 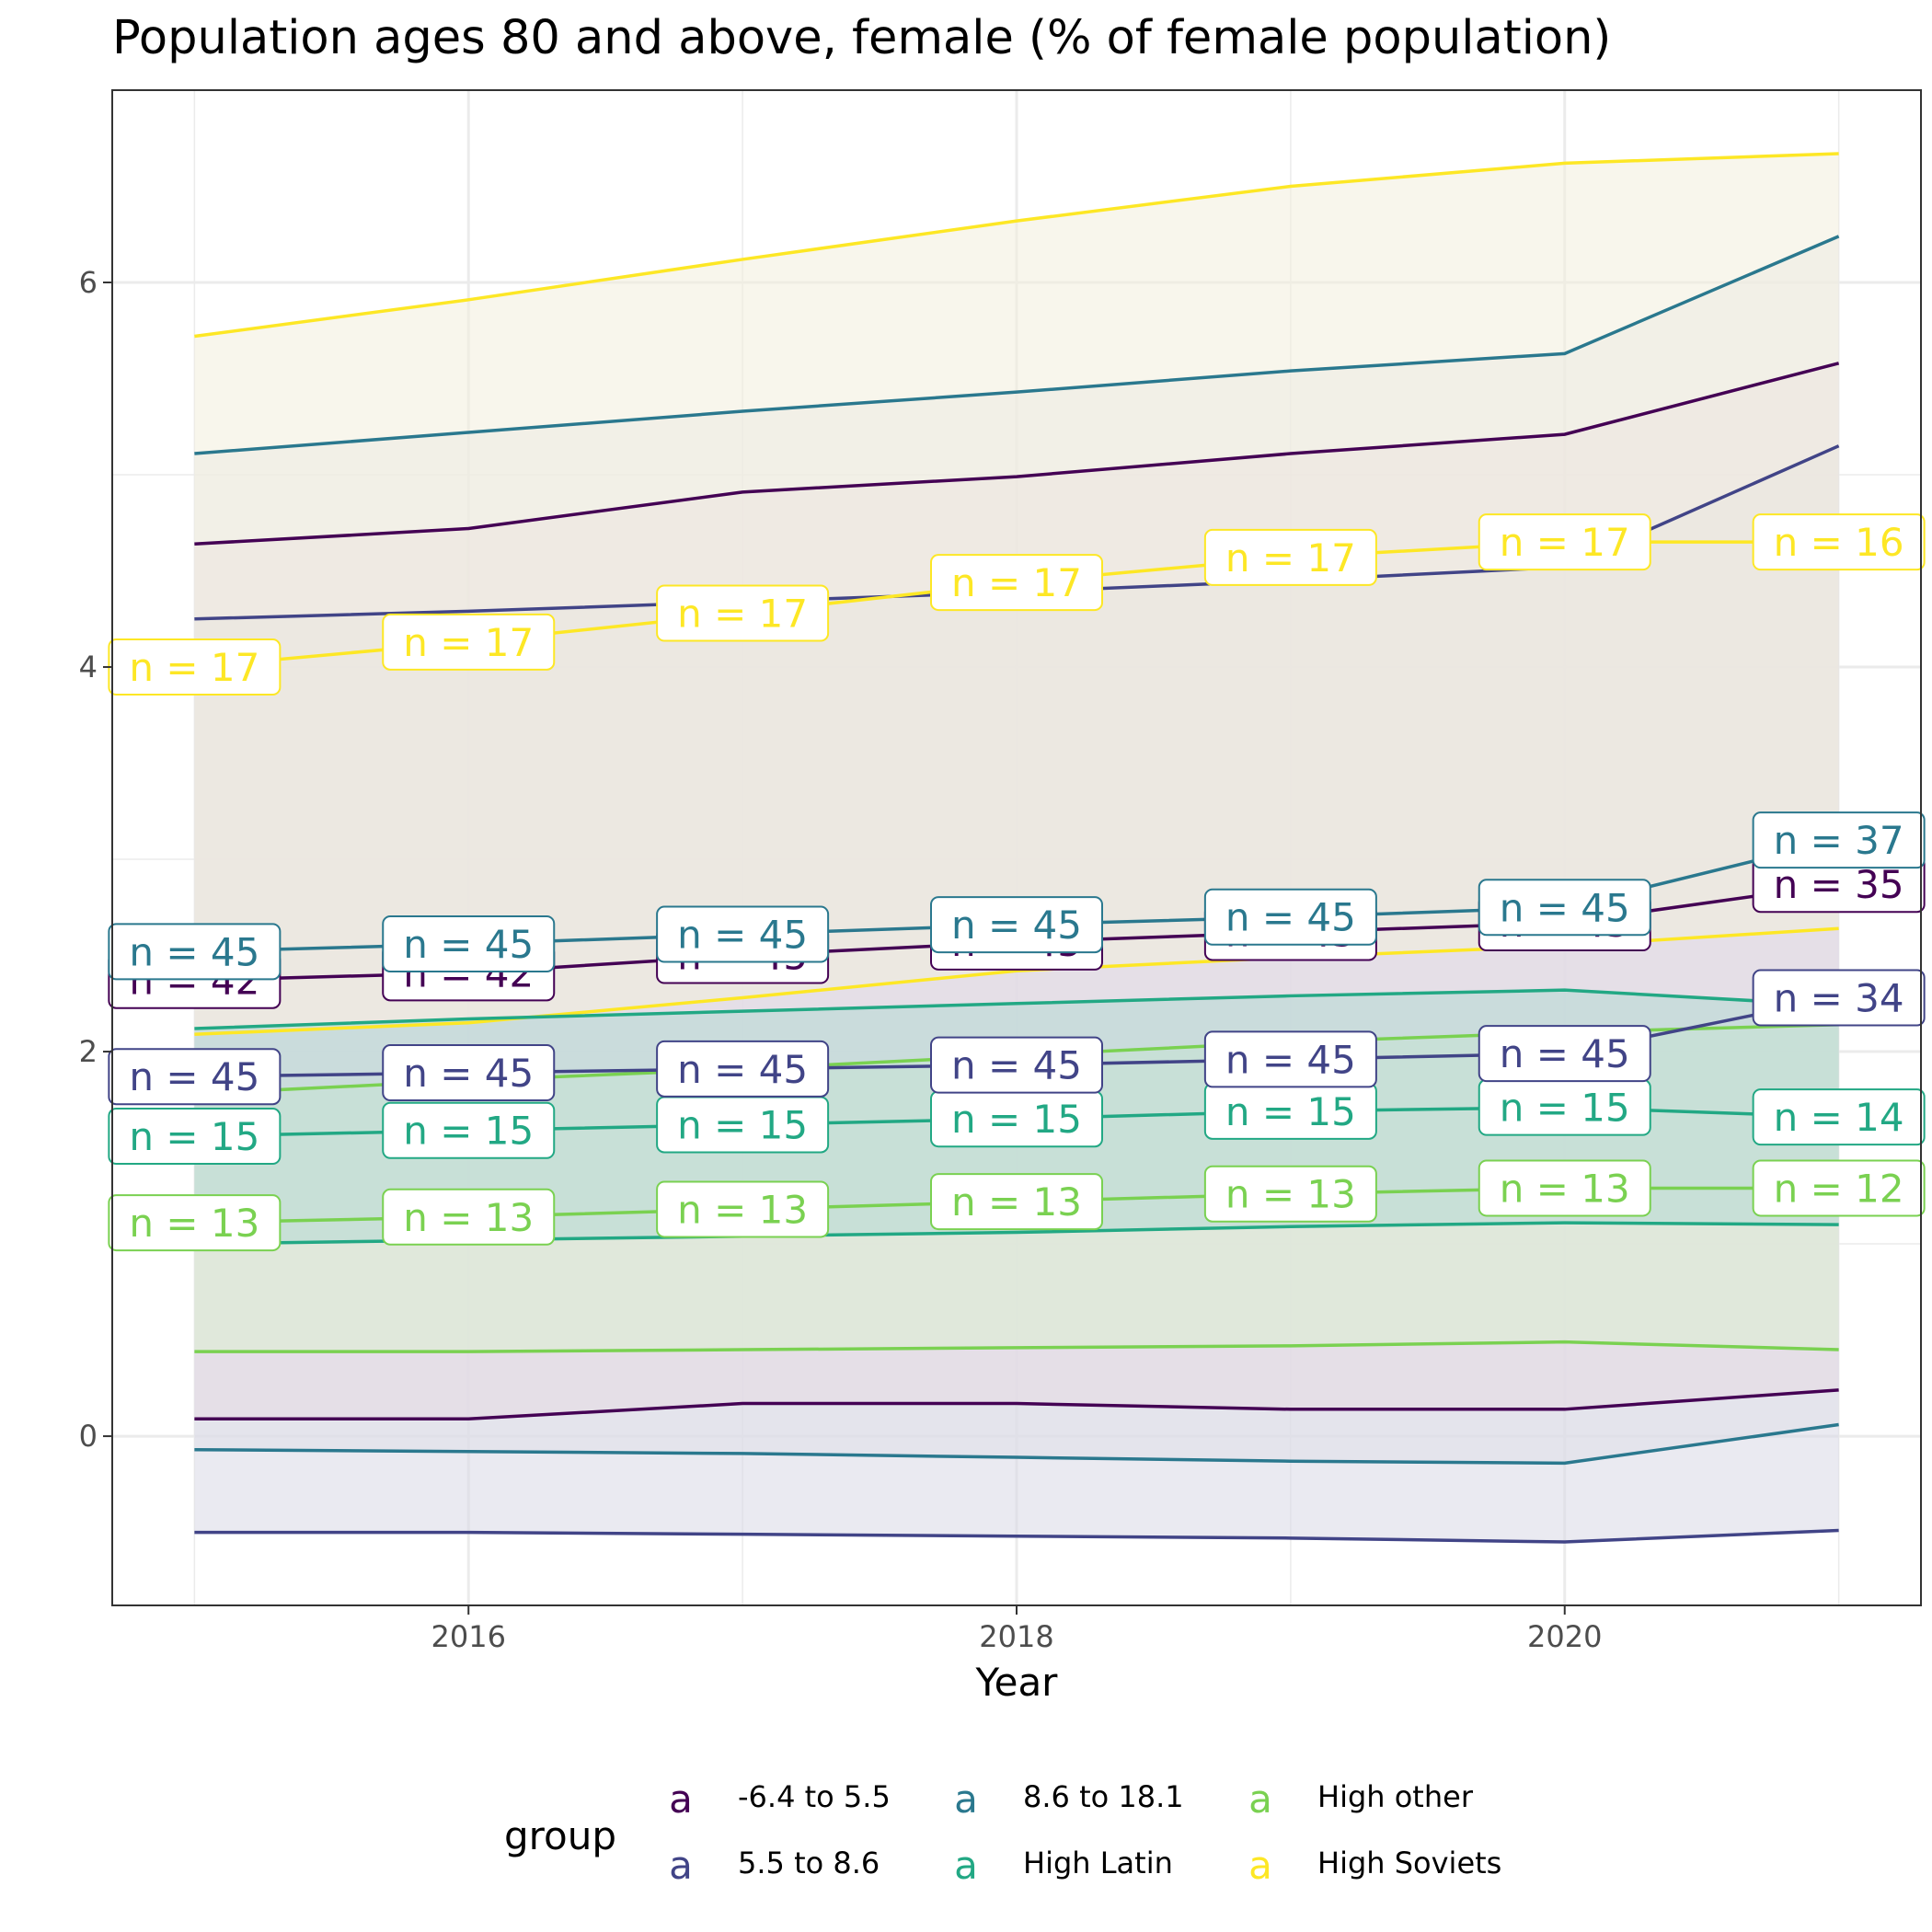 What do you see at coordinates (88, 1051) in the screenshot?
I see `y-tick-label: 2` at bounding box center [88, 1051].